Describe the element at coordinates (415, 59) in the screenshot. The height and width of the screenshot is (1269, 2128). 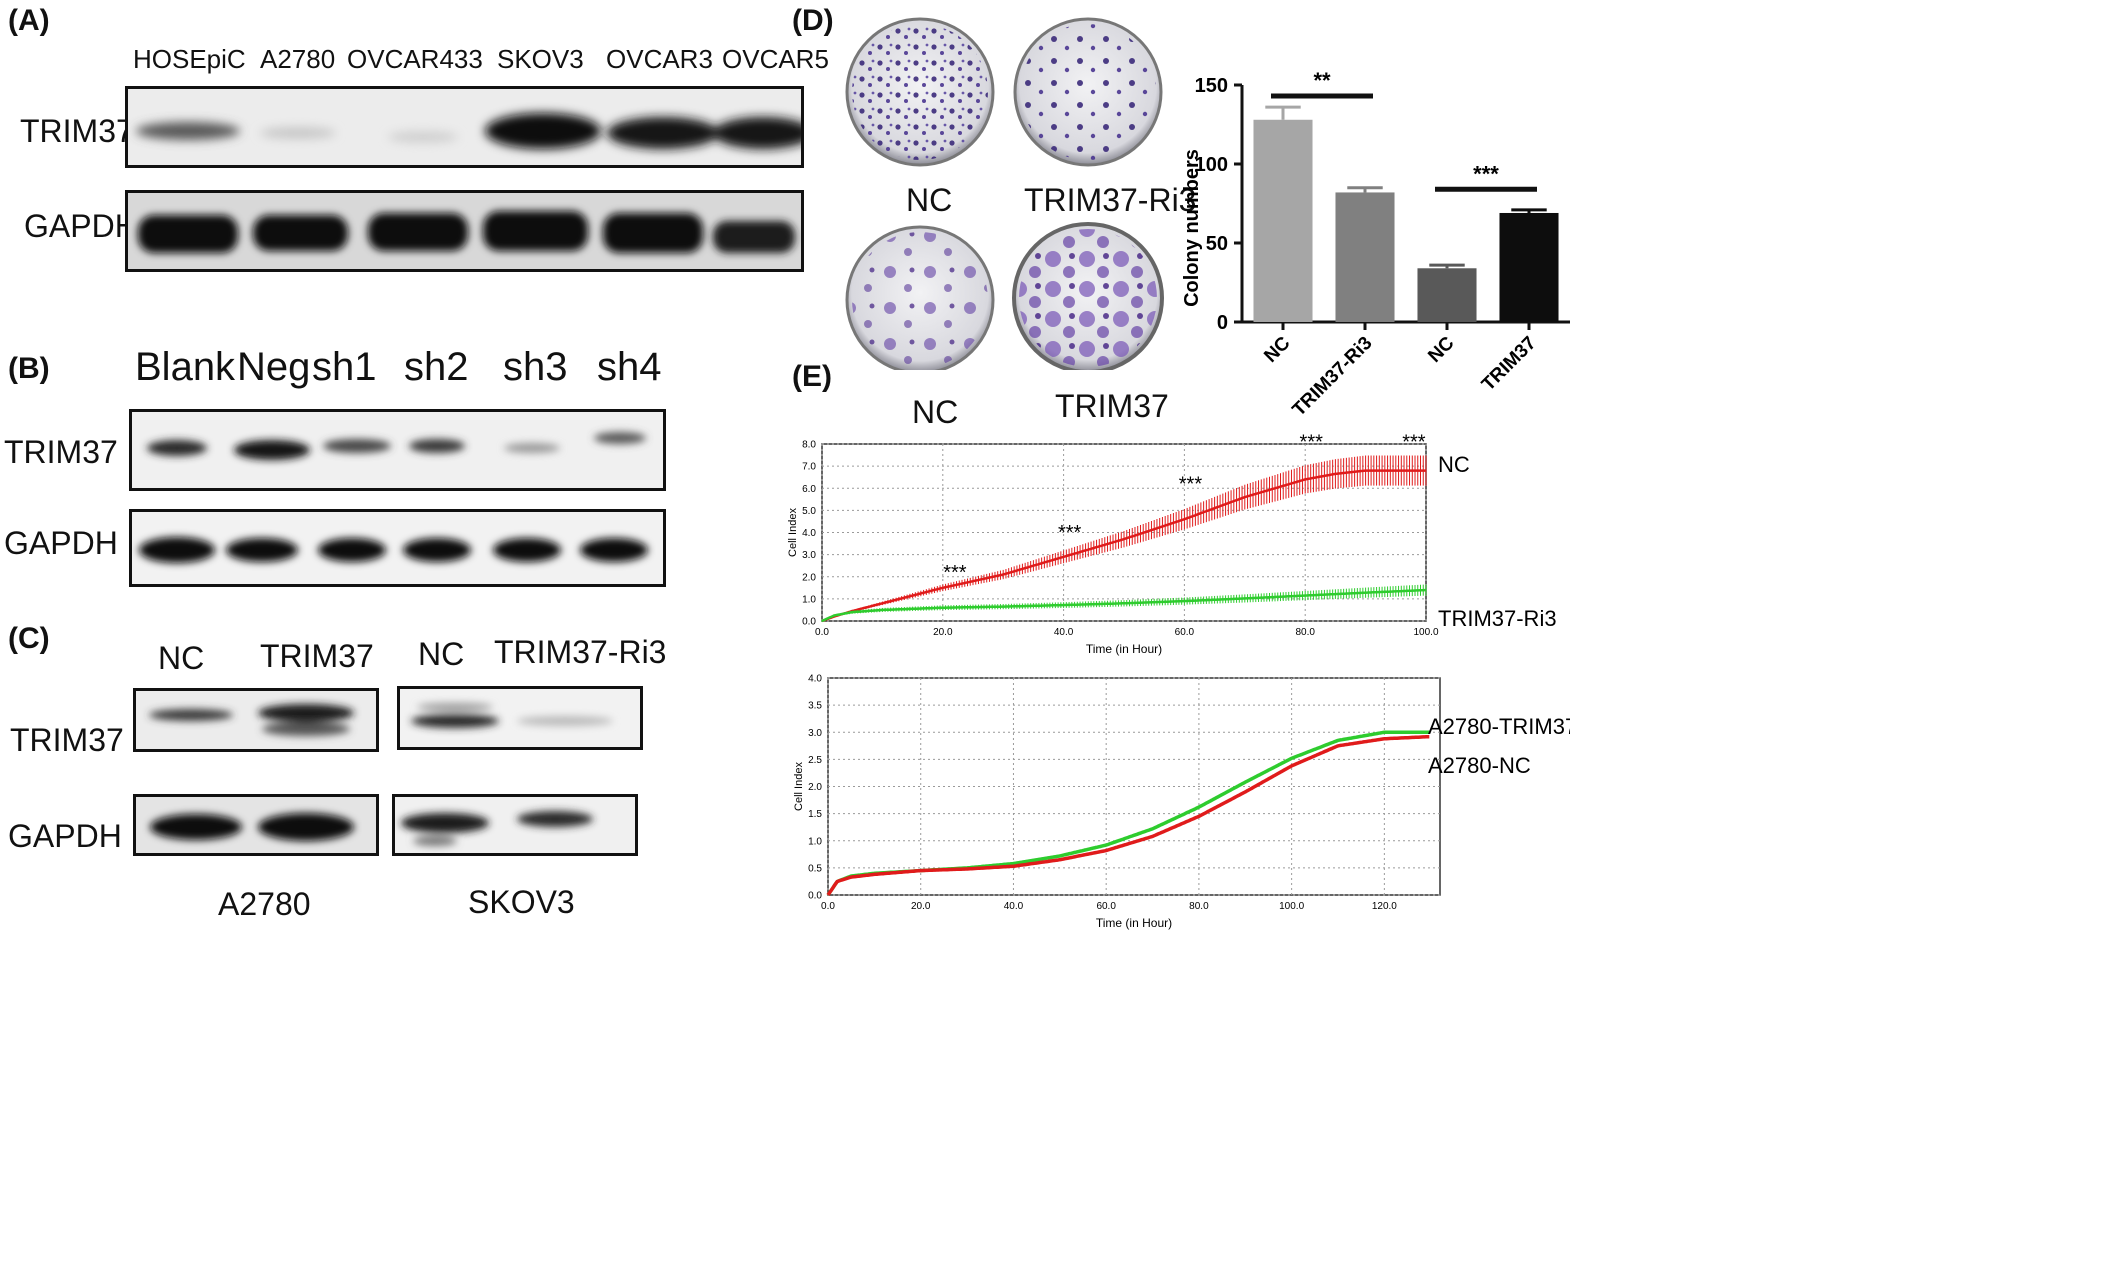
I see `lane-label-ovcar433: OVCAR433` at that location.